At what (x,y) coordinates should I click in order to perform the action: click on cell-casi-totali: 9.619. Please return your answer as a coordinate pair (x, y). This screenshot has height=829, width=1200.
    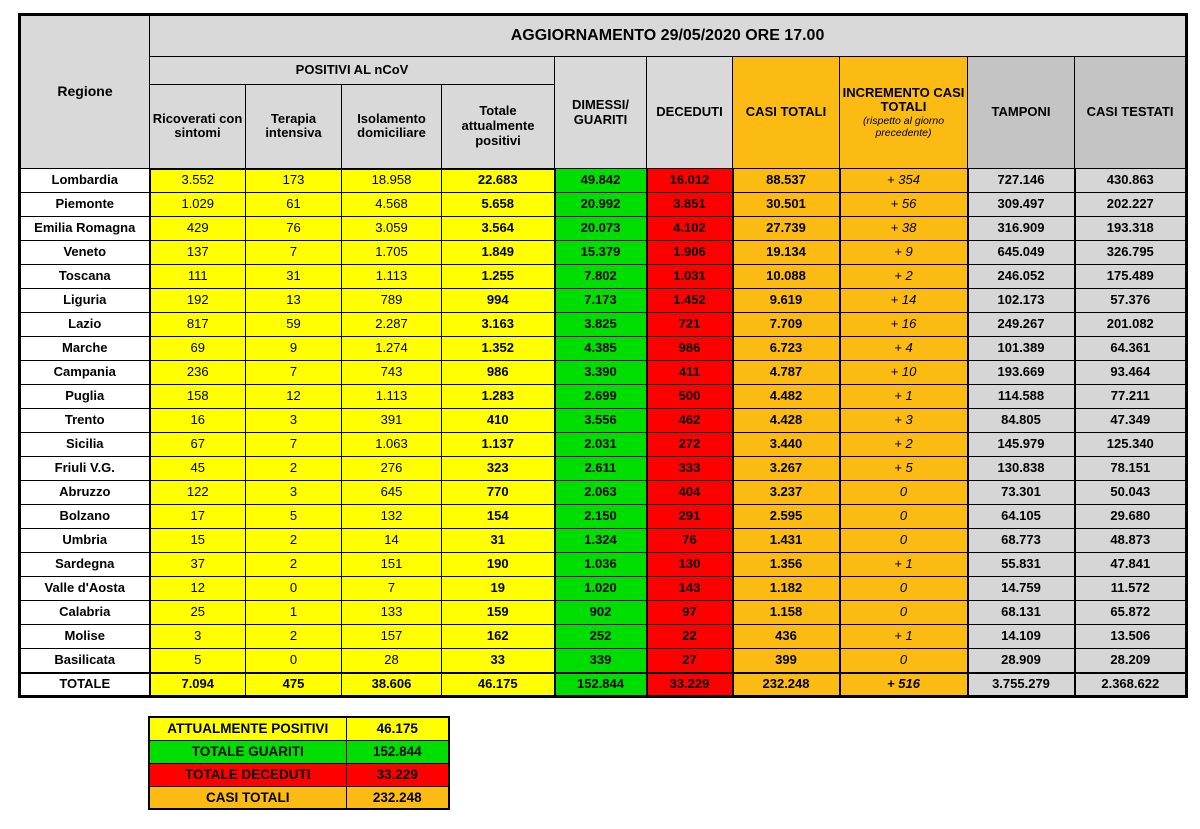
    Looking at the image, I should click on (785, 300).